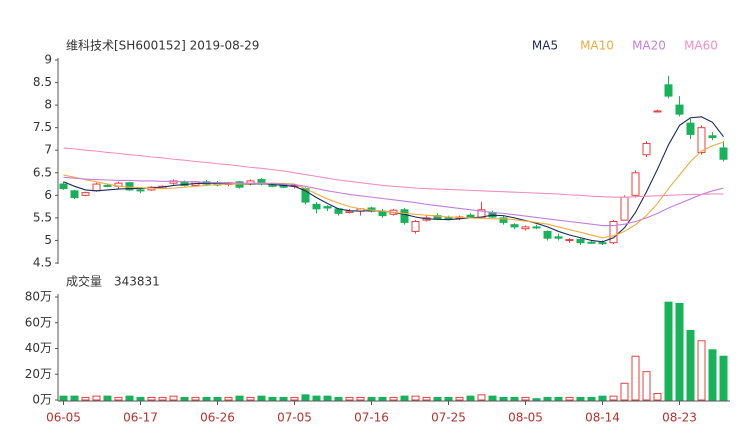  What do you see at coordinates (294, 418) in the screenshot?
I see `x-tick-label: 07-05` at bounding box center [294, 418].